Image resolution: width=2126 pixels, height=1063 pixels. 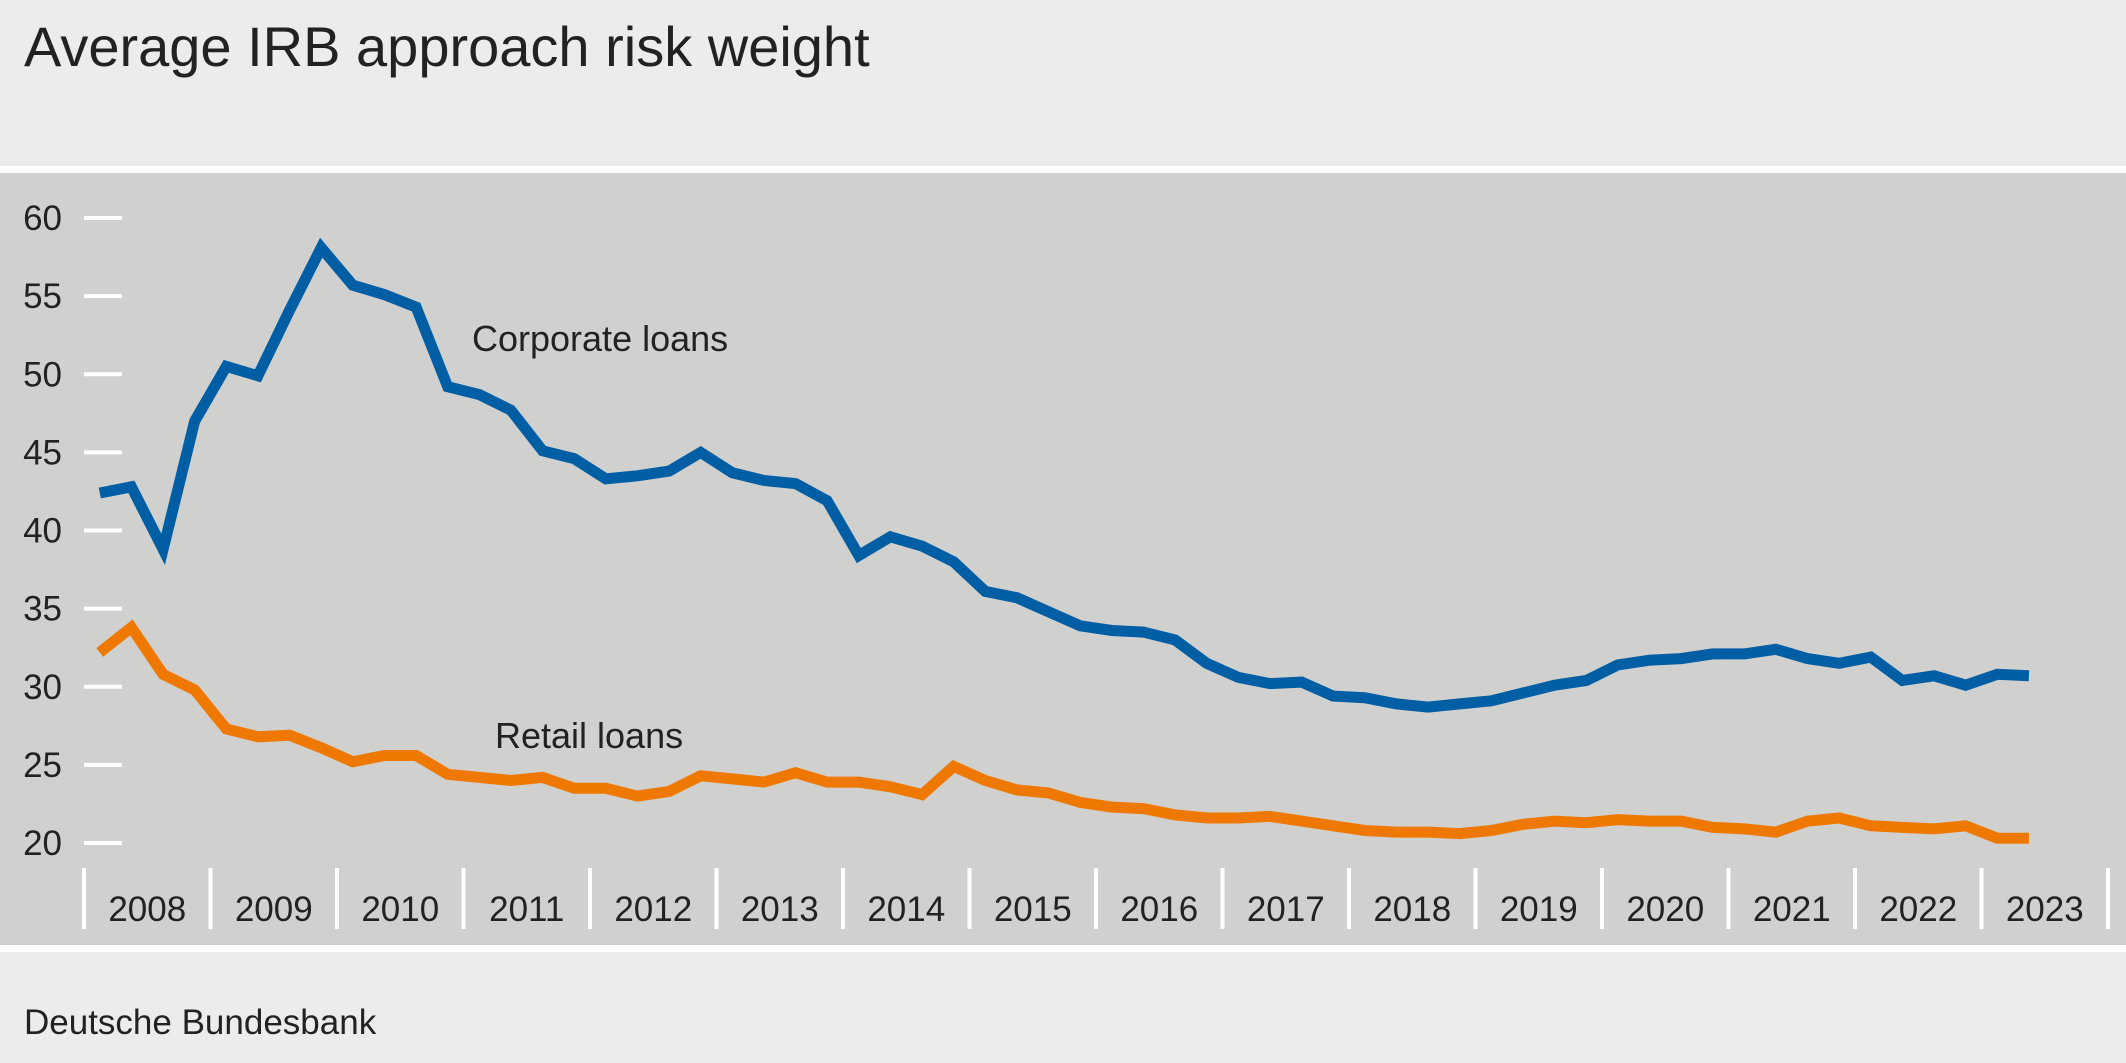 I want to click on source-label: Deutsche Bundesbank, so click(x=200, y=1022).